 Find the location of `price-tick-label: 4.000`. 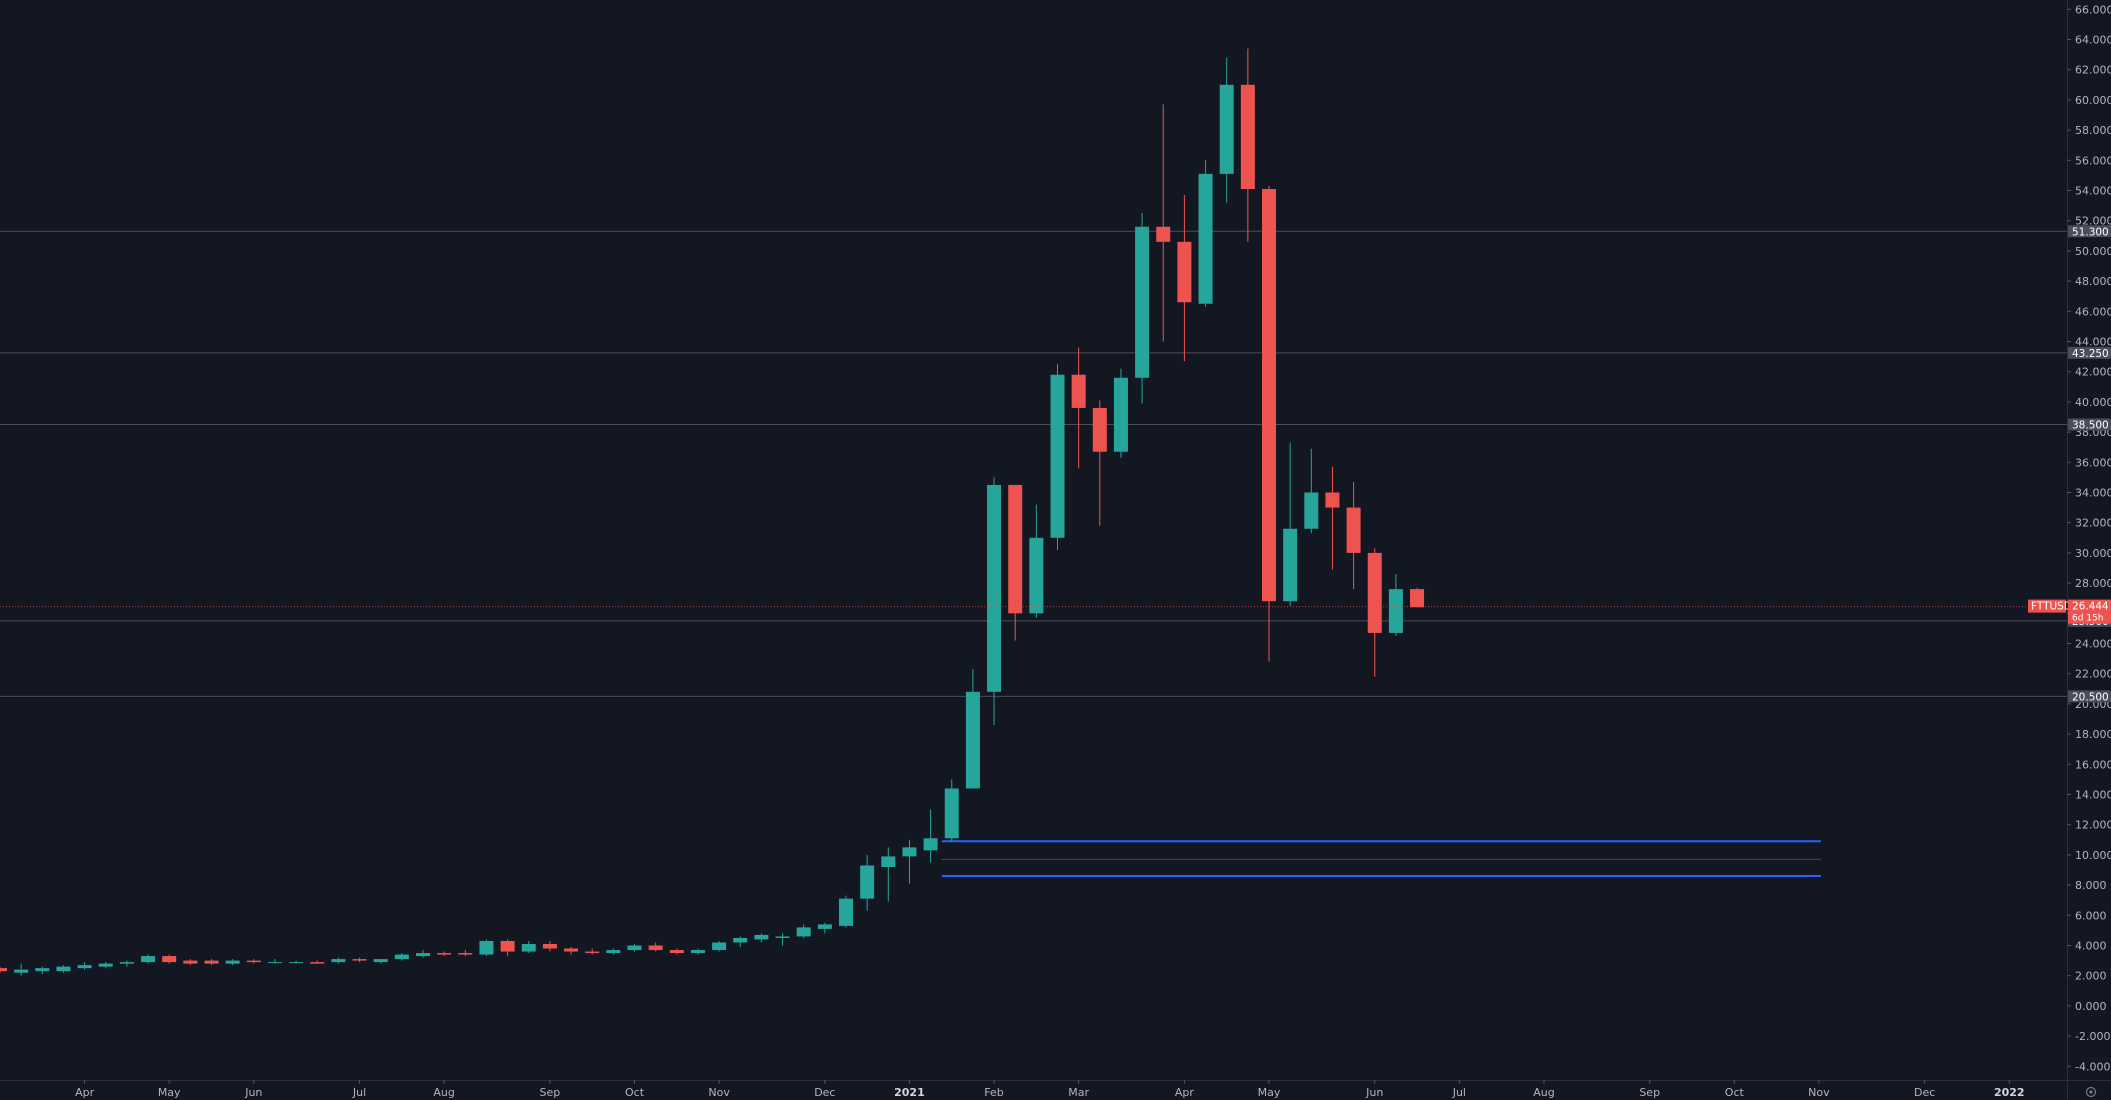

price-tick-label: 4.000 is located at coordinates (2091, 946).